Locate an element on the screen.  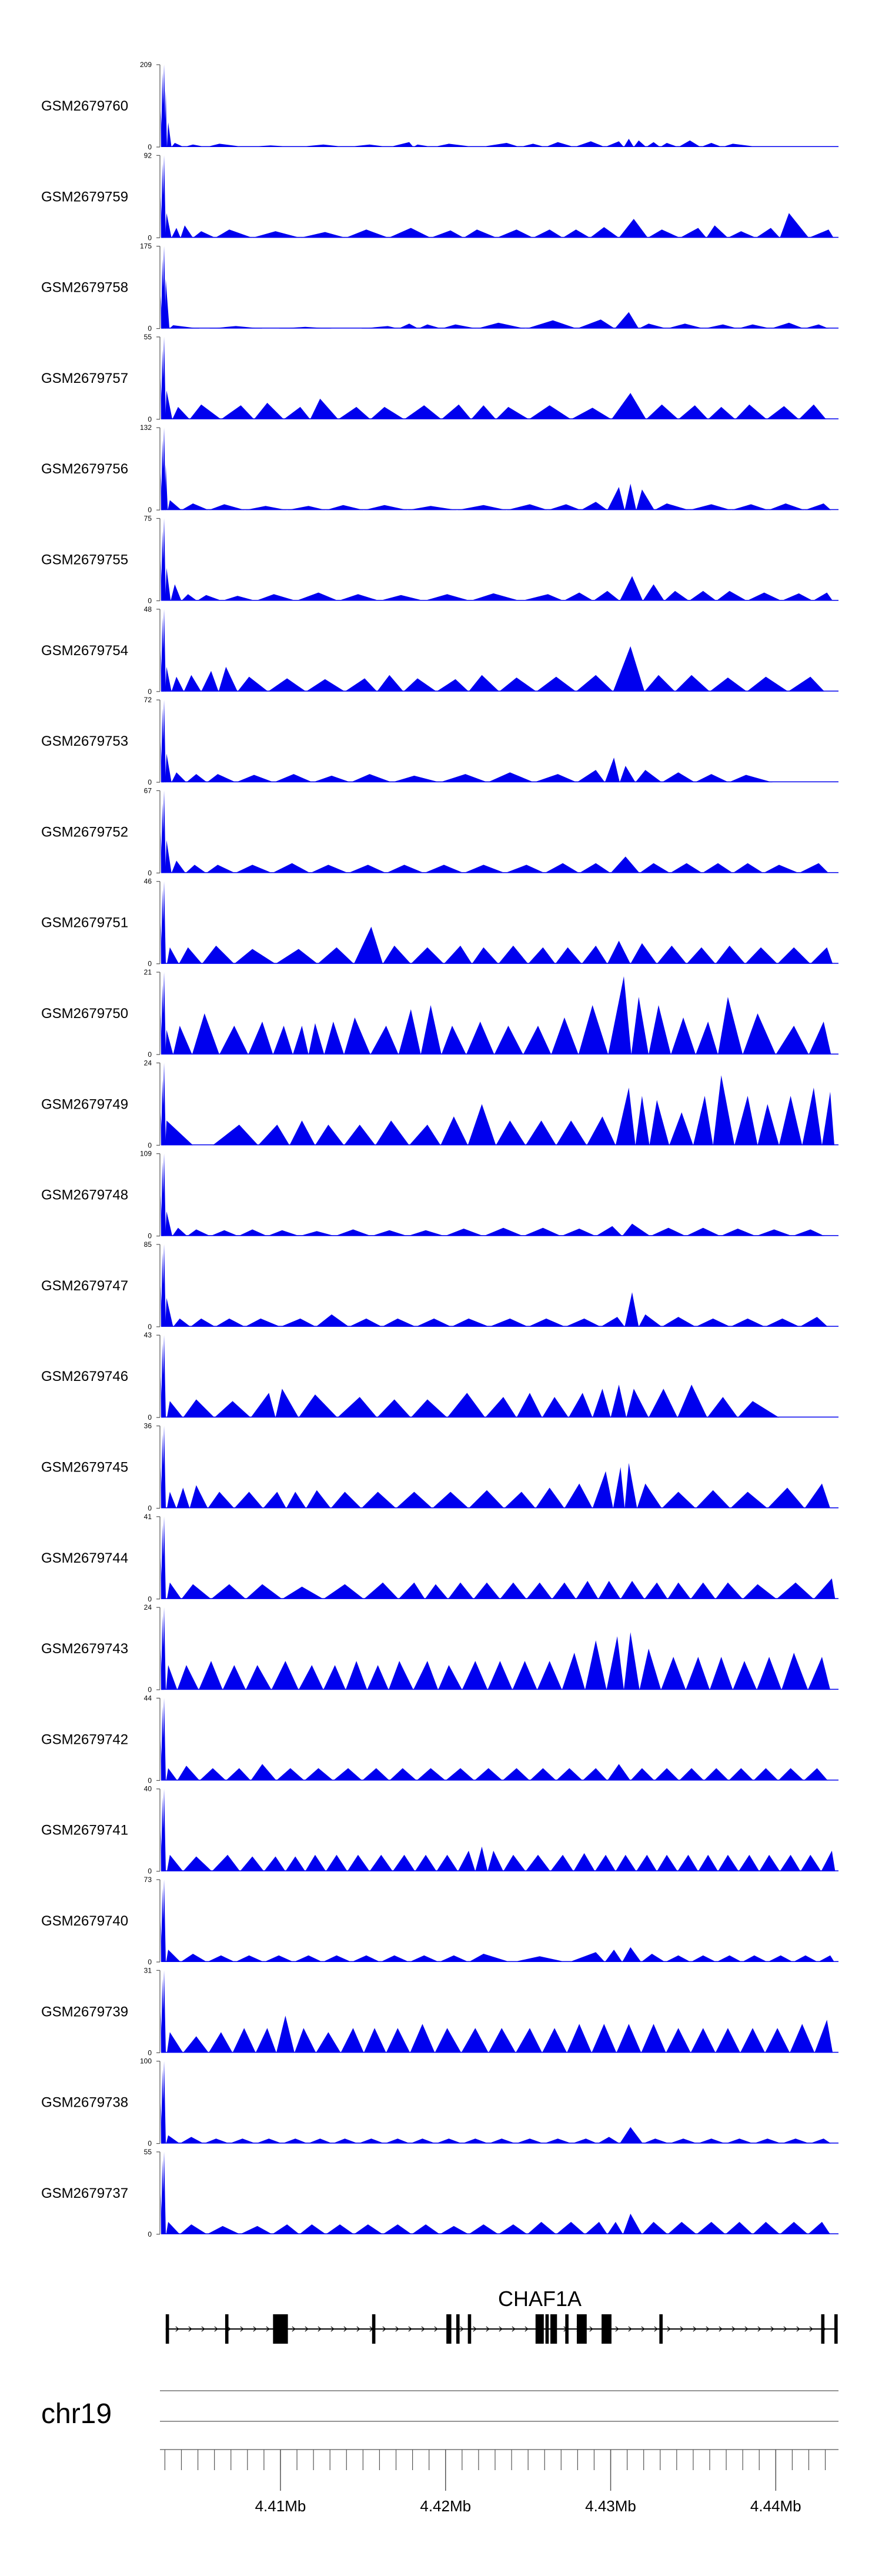
track-ymax-label: 48 is located at coordinates (148, 609).